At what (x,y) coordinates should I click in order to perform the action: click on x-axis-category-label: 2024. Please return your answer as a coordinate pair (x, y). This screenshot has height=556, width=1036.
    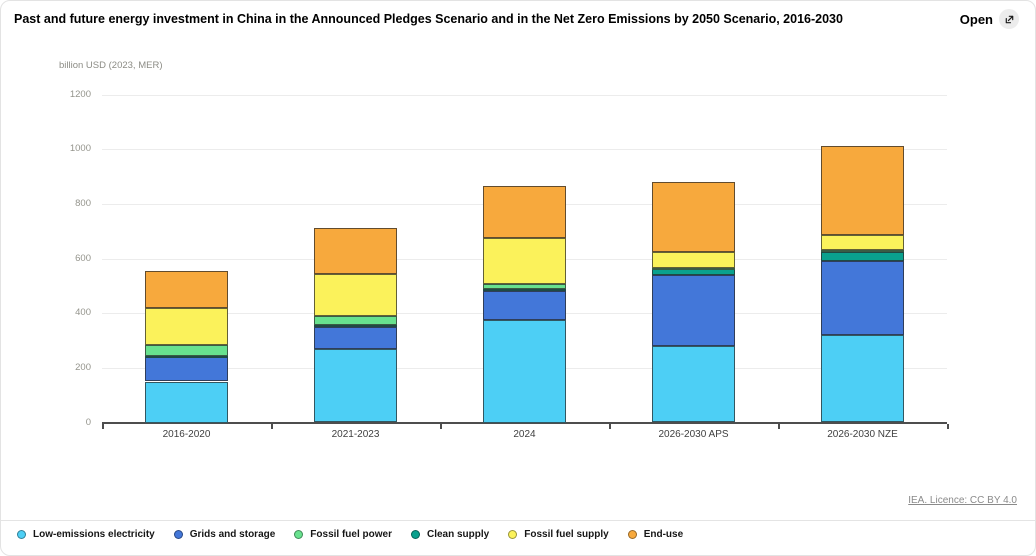
    Looking at the image, I should click on (524, 434).